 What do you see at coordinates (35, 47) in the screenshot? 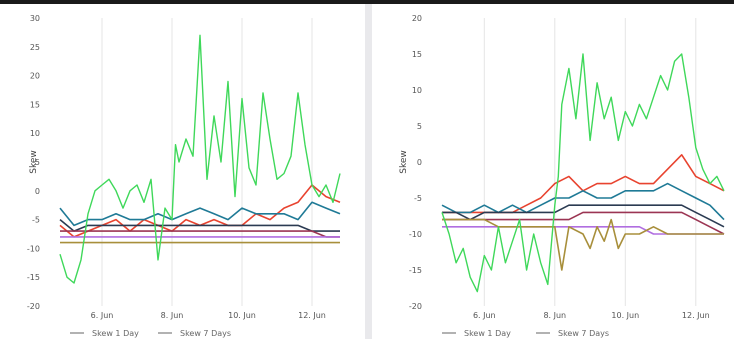
I see `y-tick-label: 25` at bounding box center [35, 47].